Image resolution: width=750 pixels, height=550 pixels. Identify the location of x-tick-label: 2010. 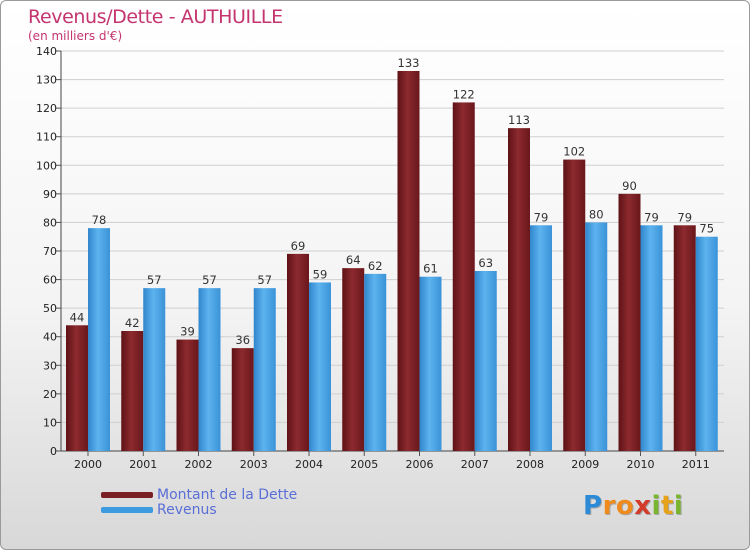
(641, 464).